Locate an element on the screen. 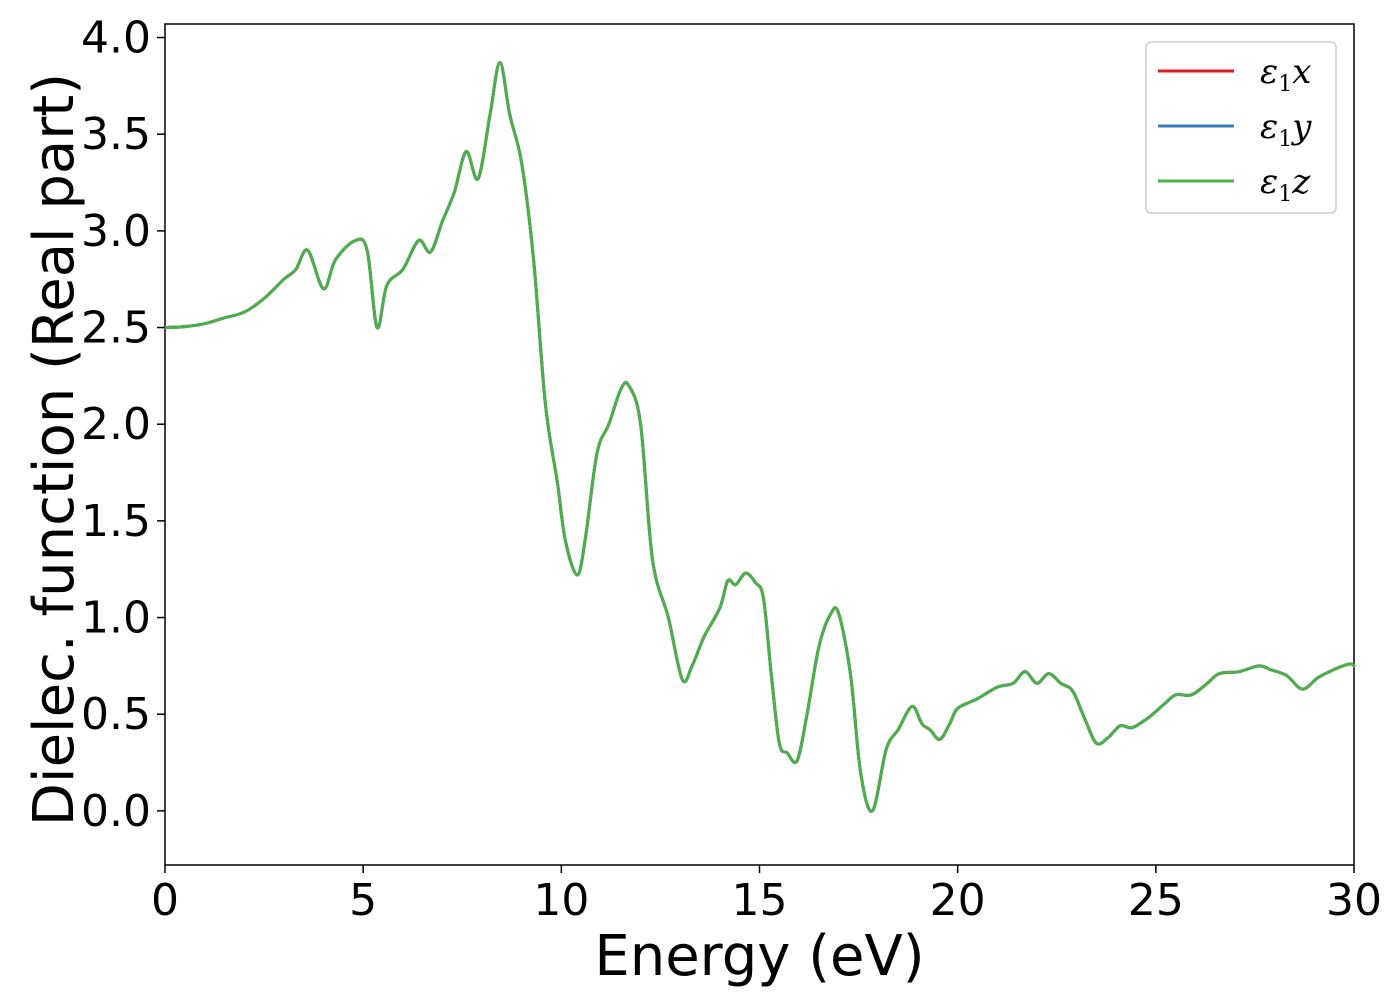 This screenshot has height=1000, width=1400. y-tick-label: 3.0 is located at coordinates (116, 231).